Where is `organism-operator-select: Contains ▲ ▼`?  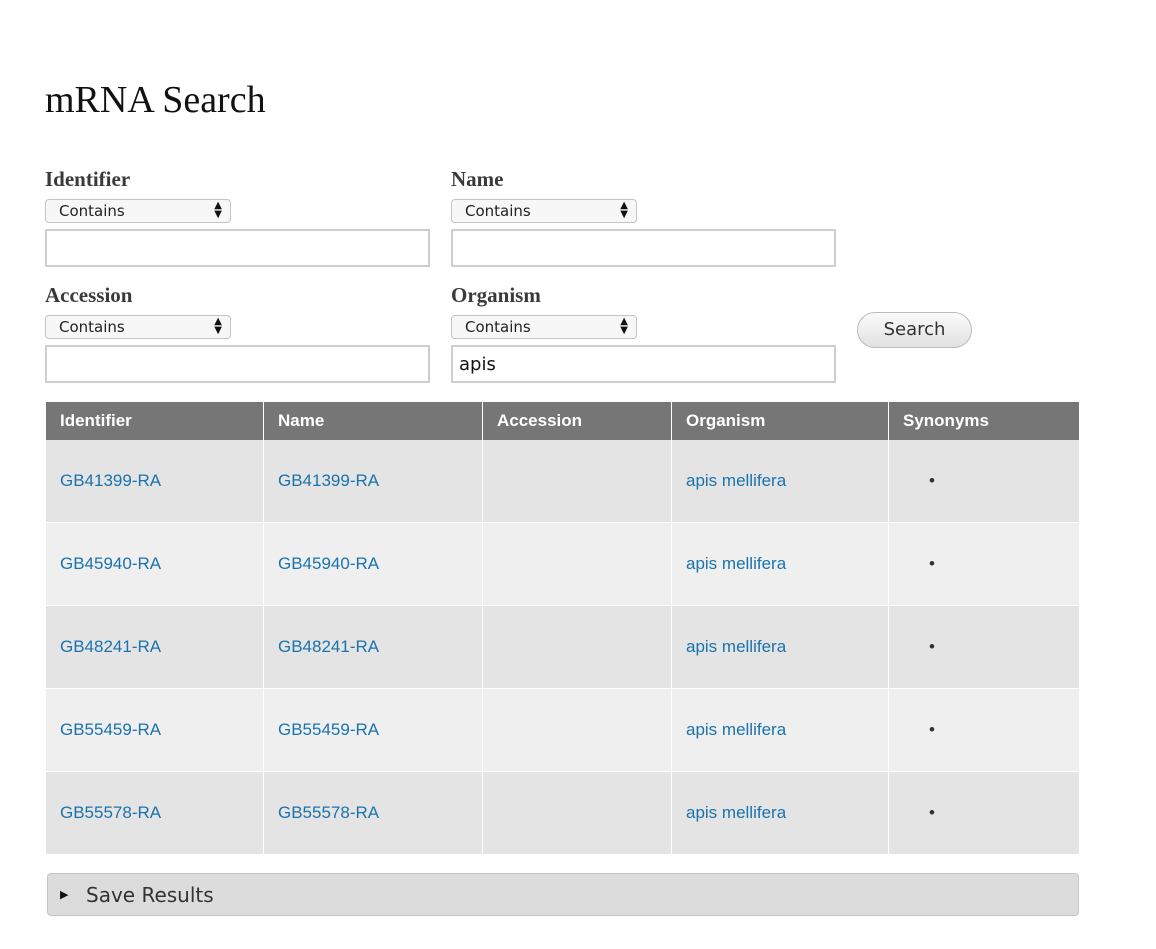
organism-operator-select: Contains ▲ ▼ is located at coordinates (544, 327).